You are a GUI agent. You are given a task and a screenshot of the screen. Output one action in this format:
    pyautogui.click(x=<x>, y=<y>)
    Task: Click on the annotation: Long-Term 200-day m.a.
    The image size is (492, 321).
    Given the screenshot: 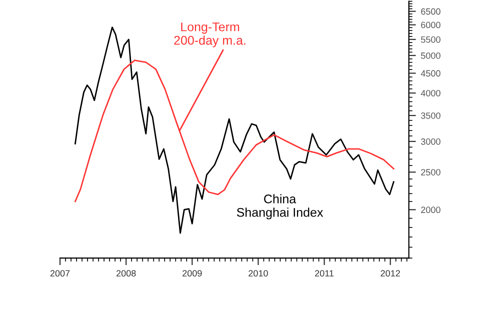 What is the action you would take?
    pyautogui.click(x=210, y=35)
    